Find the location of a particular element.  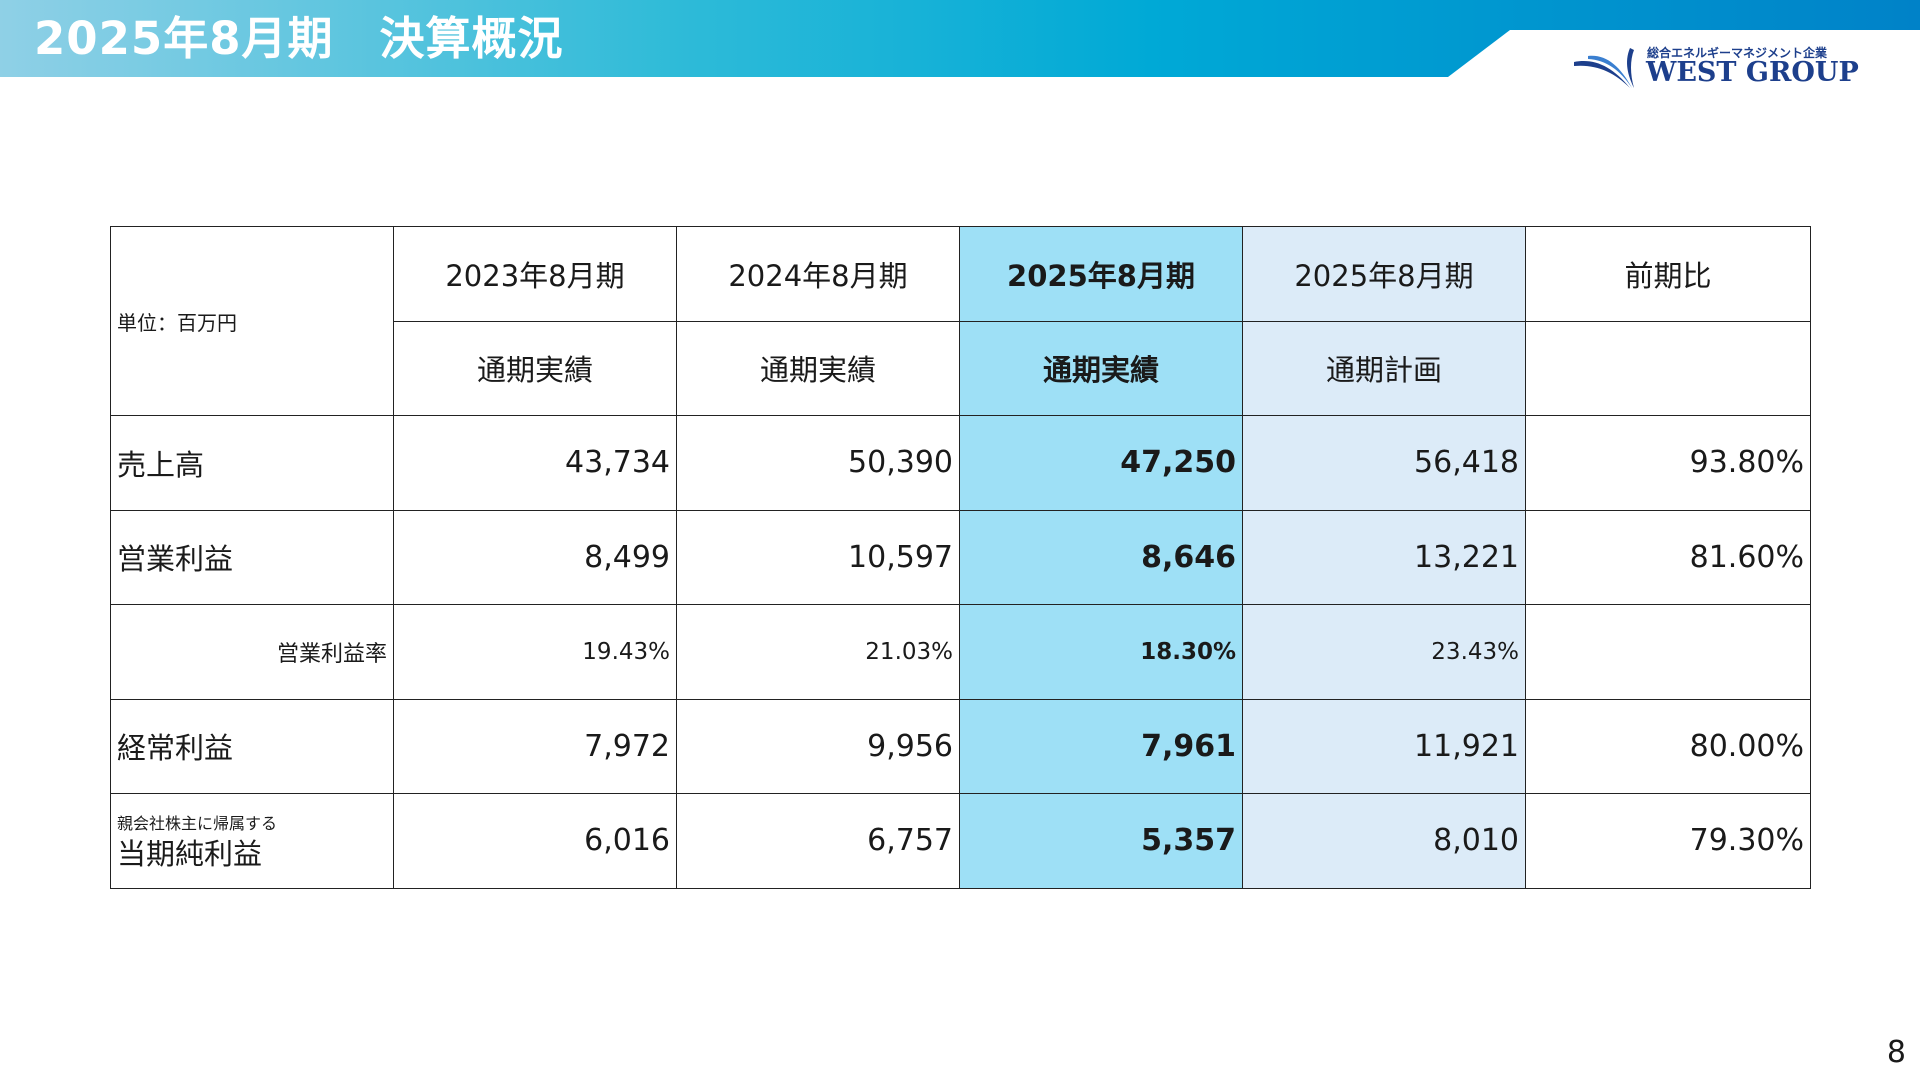

logo-swoosh-icon is located at coordinates (1604, 68).